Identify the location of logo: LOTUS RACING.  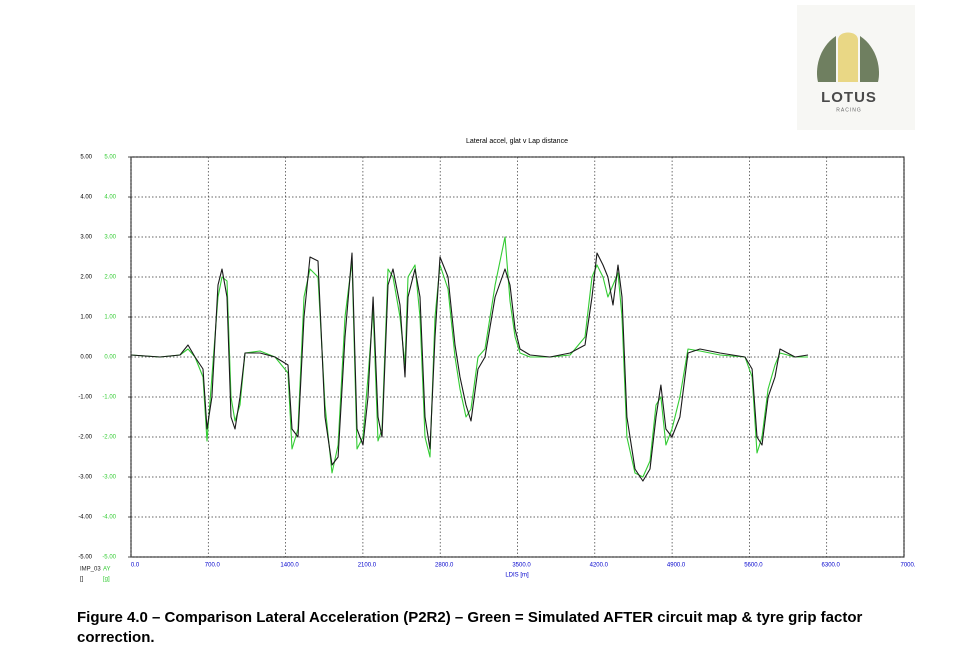
(856, 67).